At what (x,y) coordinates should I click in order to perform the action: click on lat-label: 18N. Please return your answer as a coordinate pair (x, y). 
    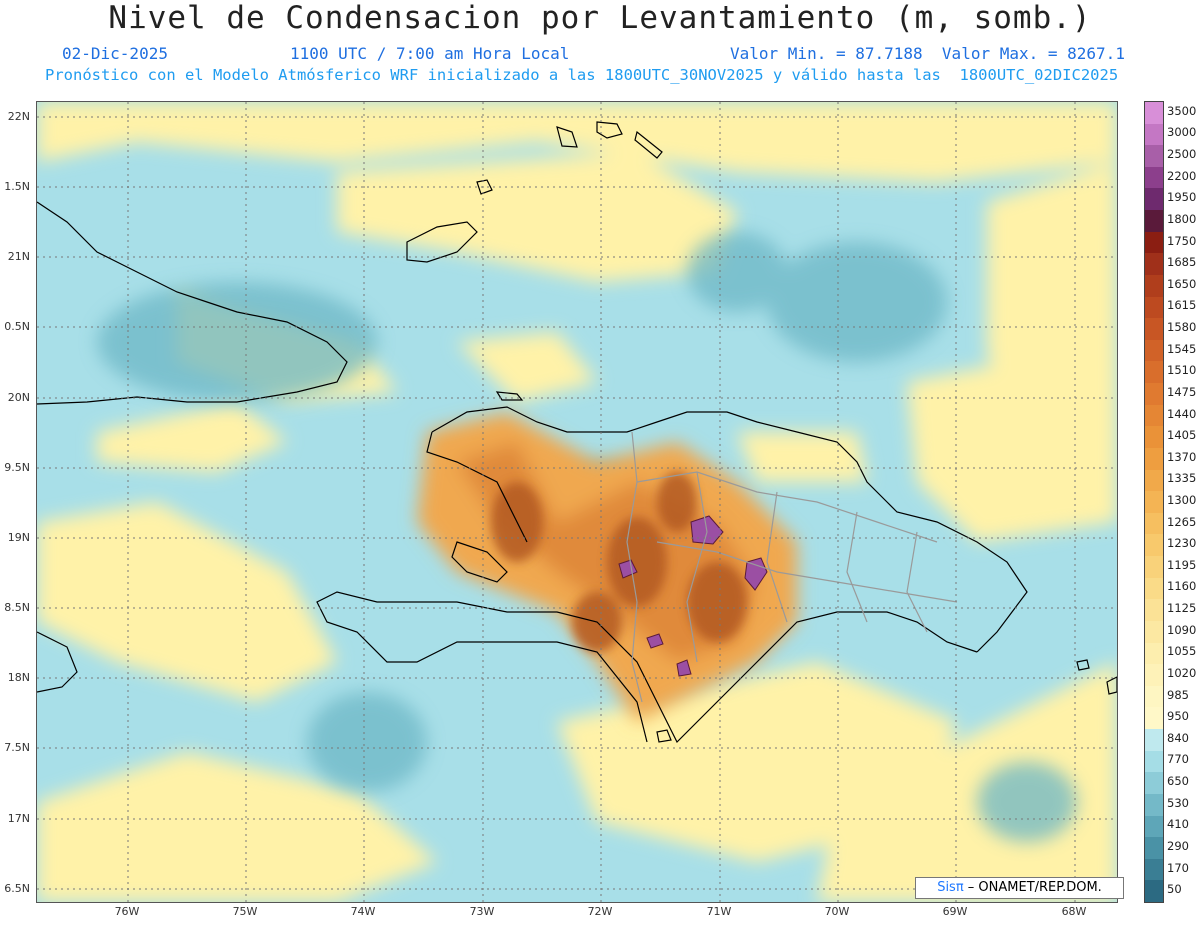
    Looking at the image, I should click on (18, 677).